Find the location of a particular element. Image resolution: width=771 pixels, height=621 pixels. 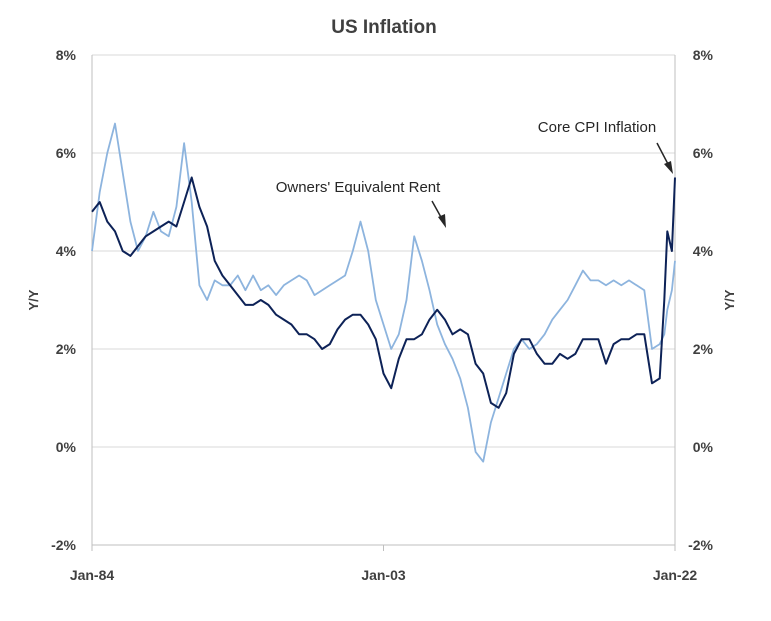

x-tick-label: Jan-84 is located at coordinates (92, 575).